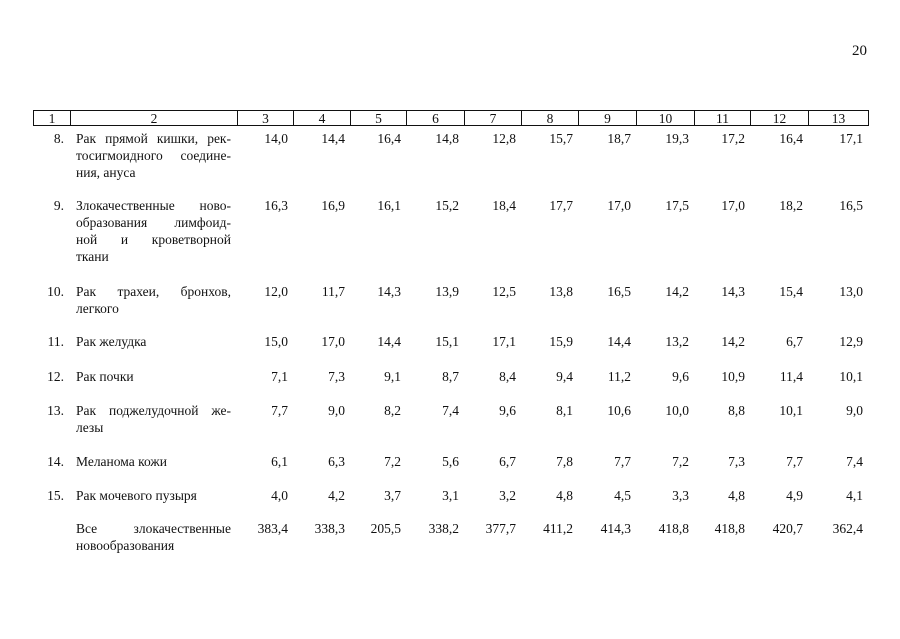  I want to click on cell-value: 15,2, so click(447, 205).